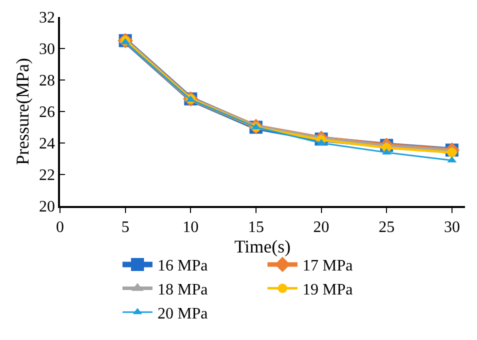 This screenshot has width=477, height=340. I want to click on legend-label: 20 MPa, so click(183, 313).